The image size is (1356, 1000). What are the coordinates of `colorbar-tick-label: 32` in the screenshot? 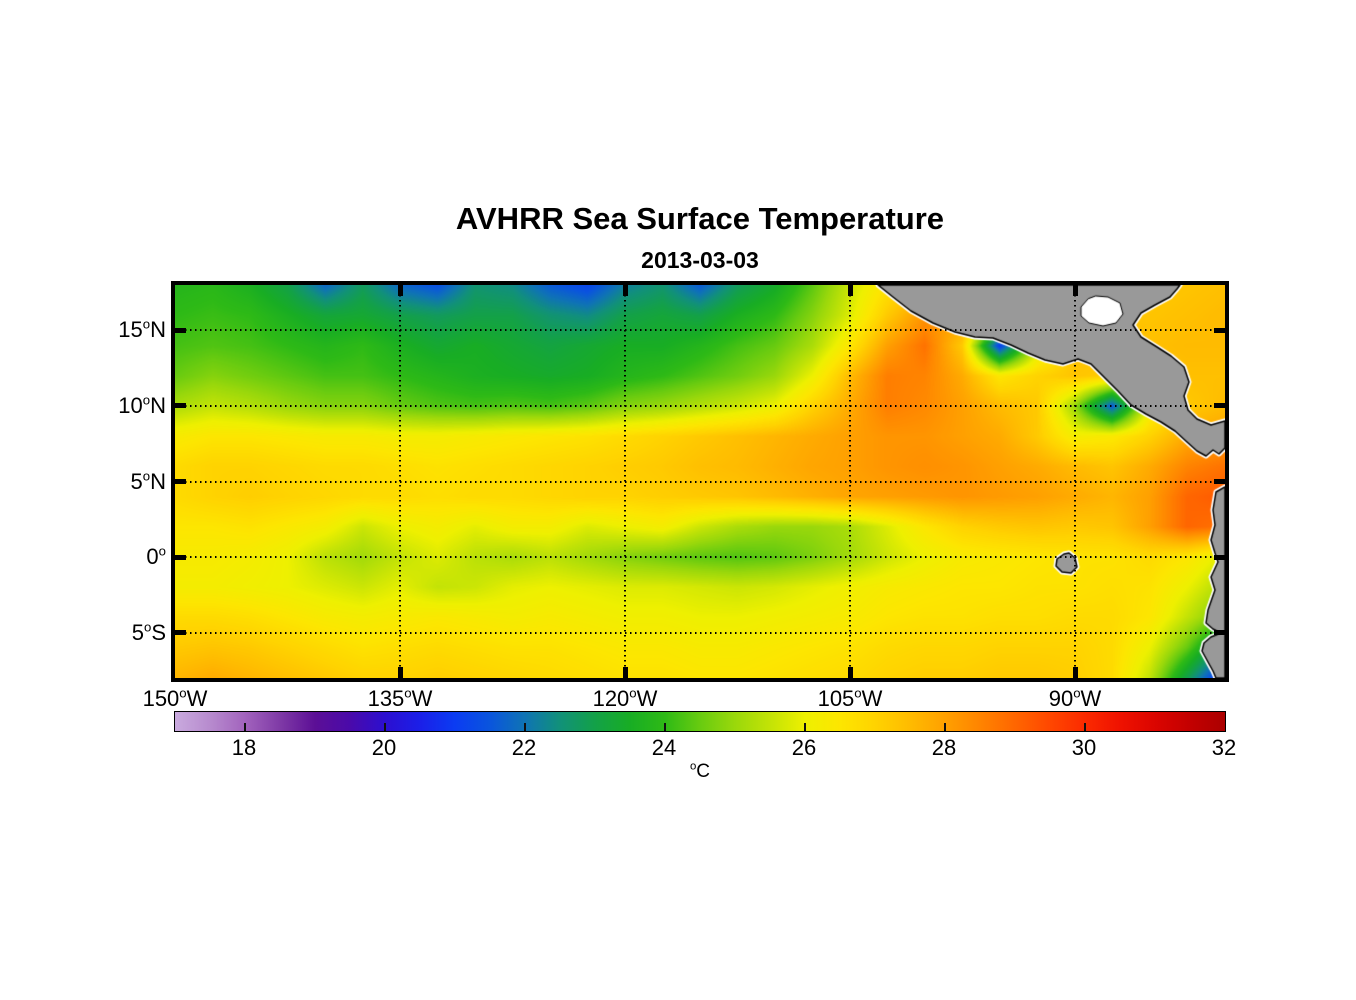 It's located at (1224, 747).